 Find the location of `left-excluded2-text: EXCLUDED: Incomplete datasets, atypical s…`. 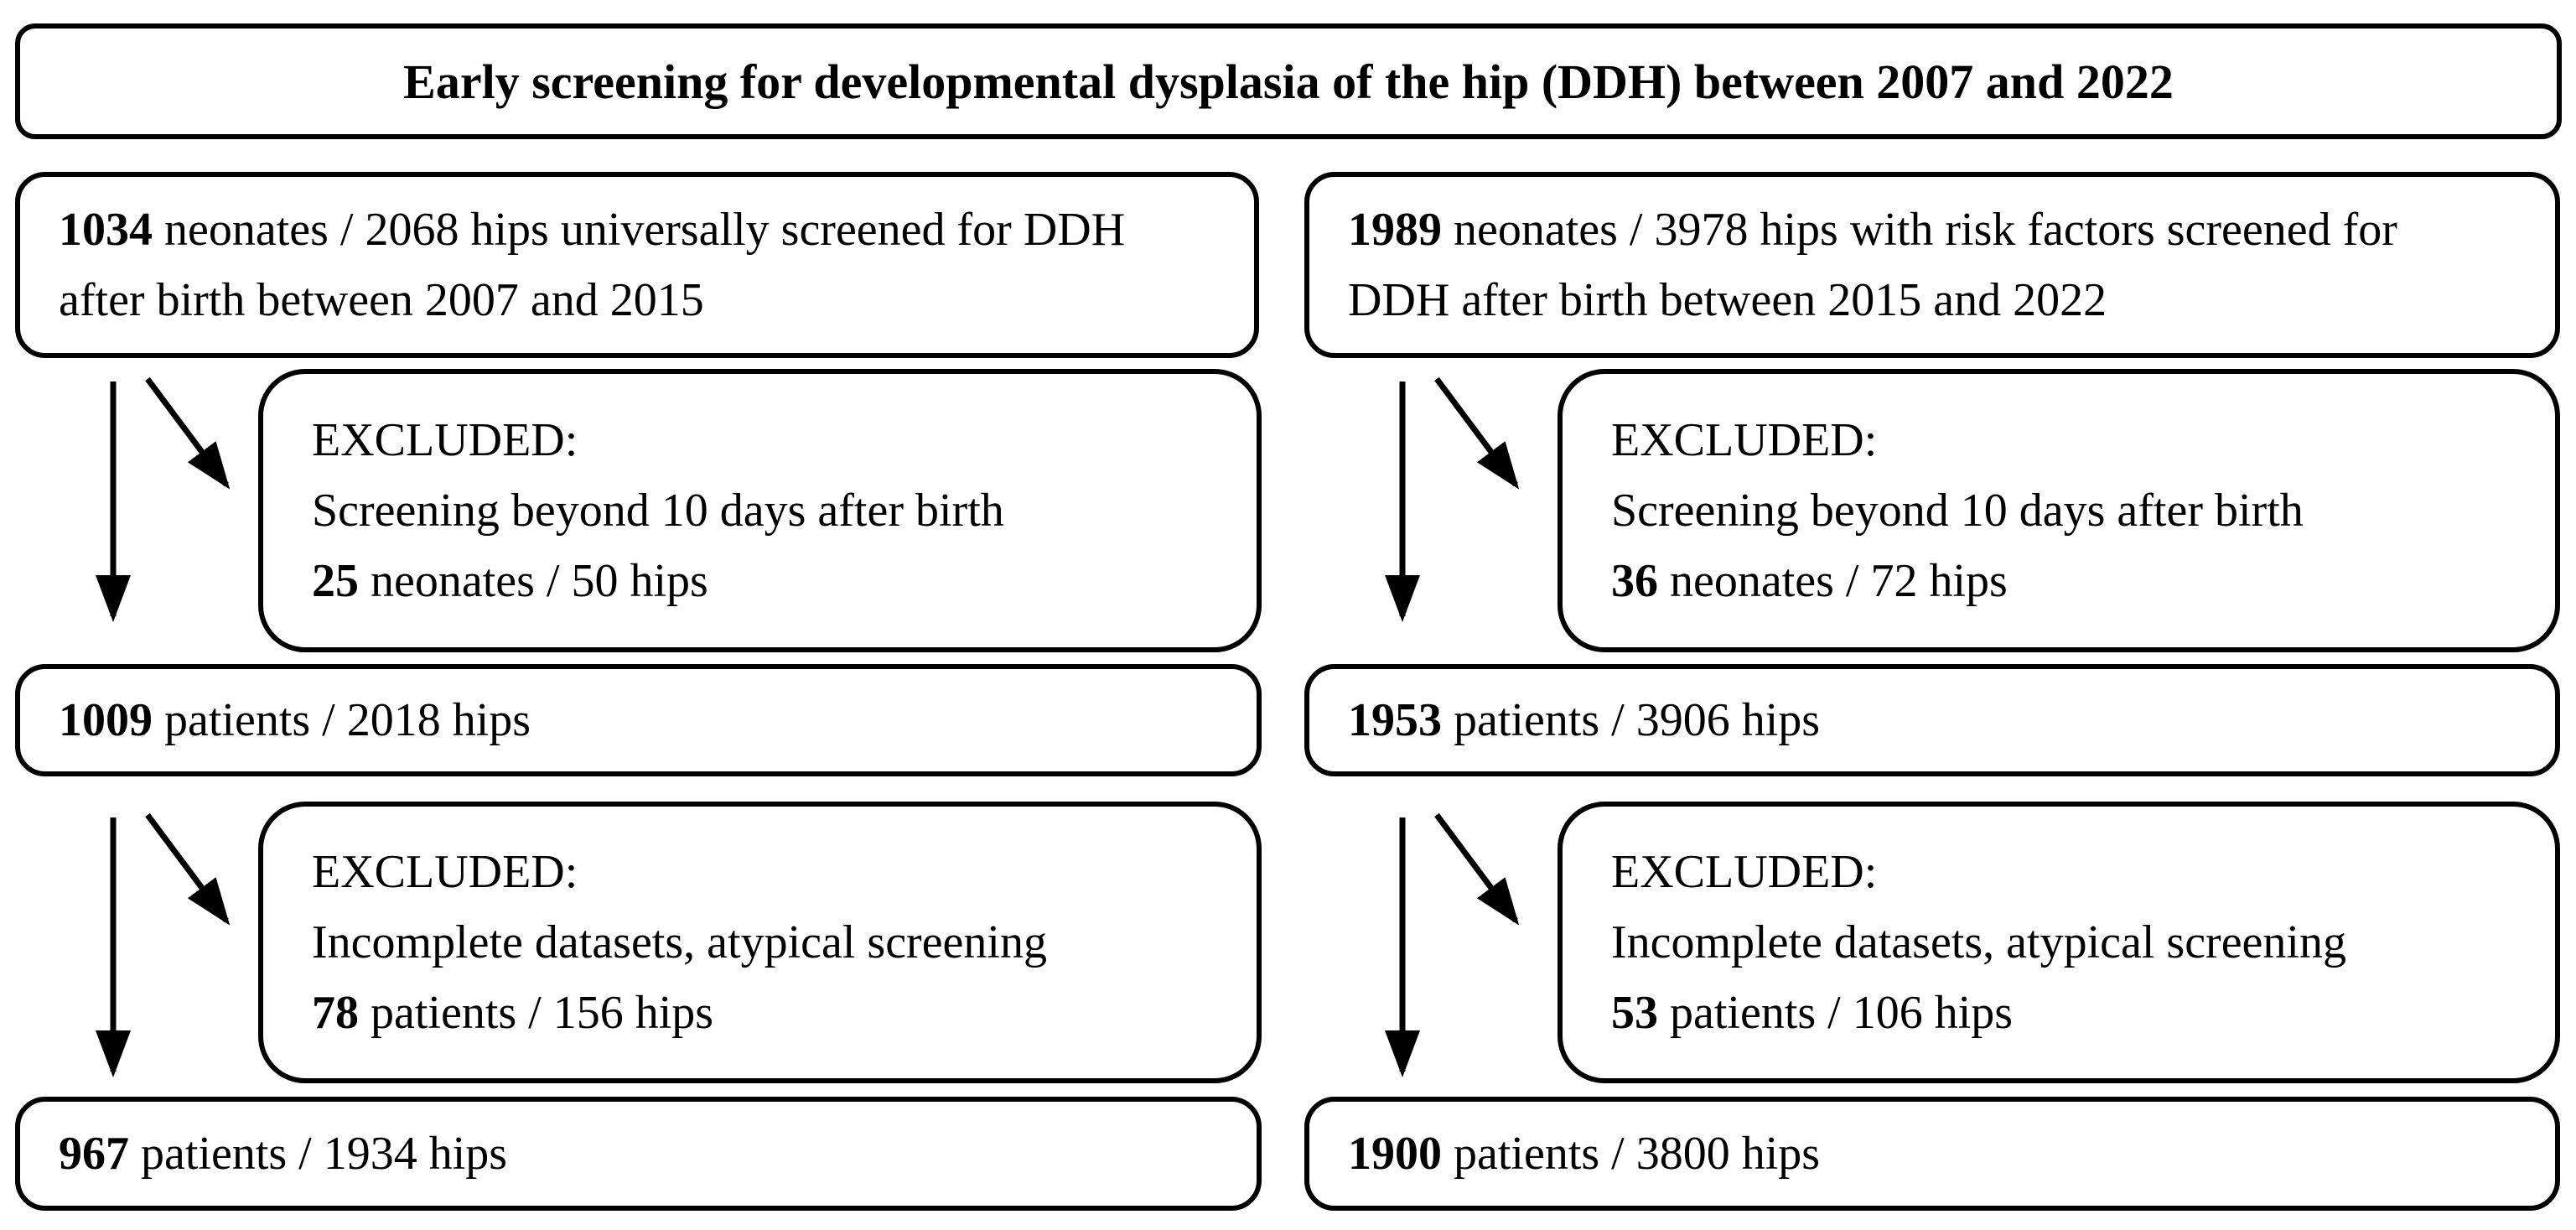

left-excluded2-text: EXCLUDED: Incomplete datasets, atypical s… is located at coordinates (679, 942).